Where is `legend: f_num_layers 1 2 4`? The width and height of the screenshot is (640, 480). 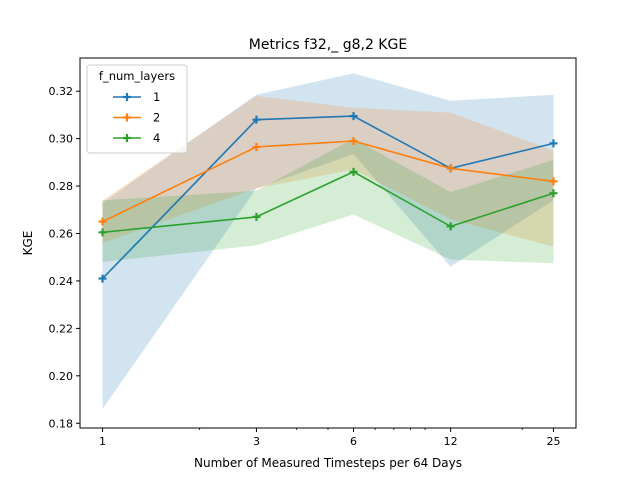
legend: f_num_layers 1 2 4 is located at coordinates (137, 109).